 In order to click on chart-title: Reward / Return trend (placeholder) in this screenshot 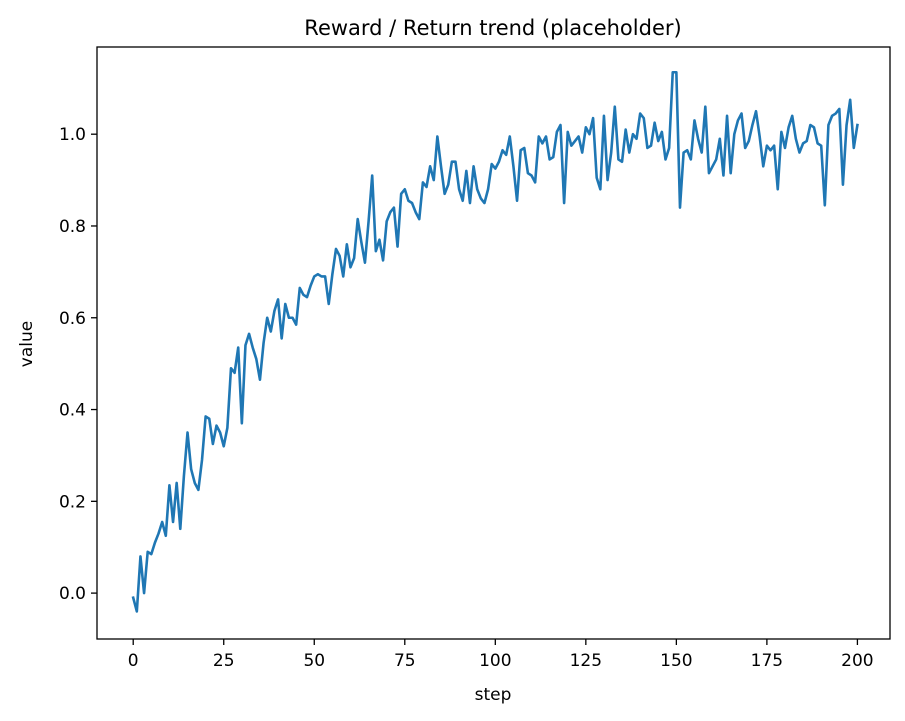, I will do `click(492, 28)`.